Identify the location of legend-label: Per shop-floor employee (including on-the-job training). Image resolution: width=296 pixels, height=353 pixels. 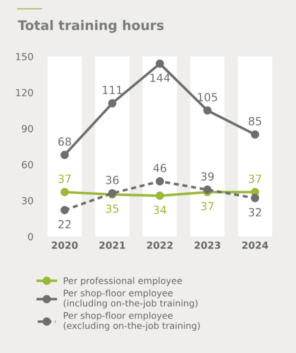
(131, 298).